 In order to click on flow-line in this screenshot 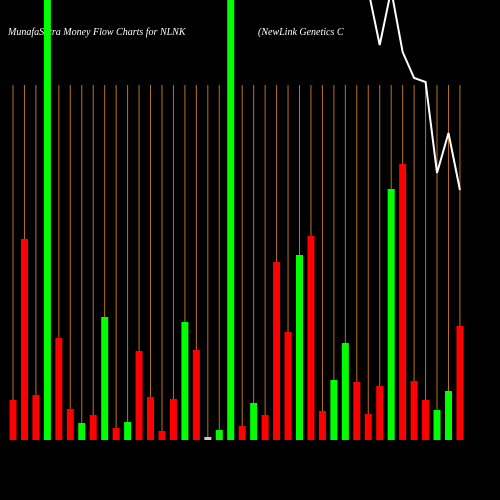, I will do `click(415, 95)`.